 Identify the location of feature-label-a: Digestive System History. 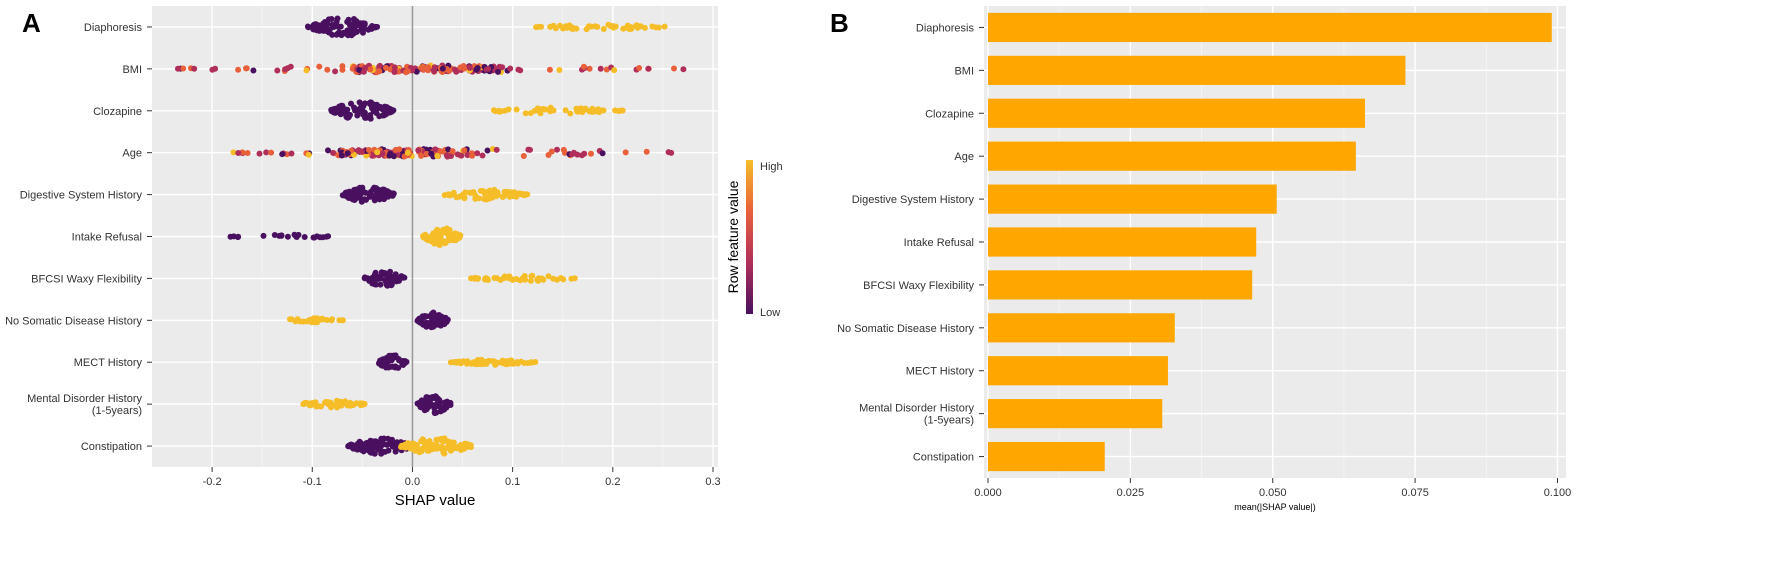
(81, 196).